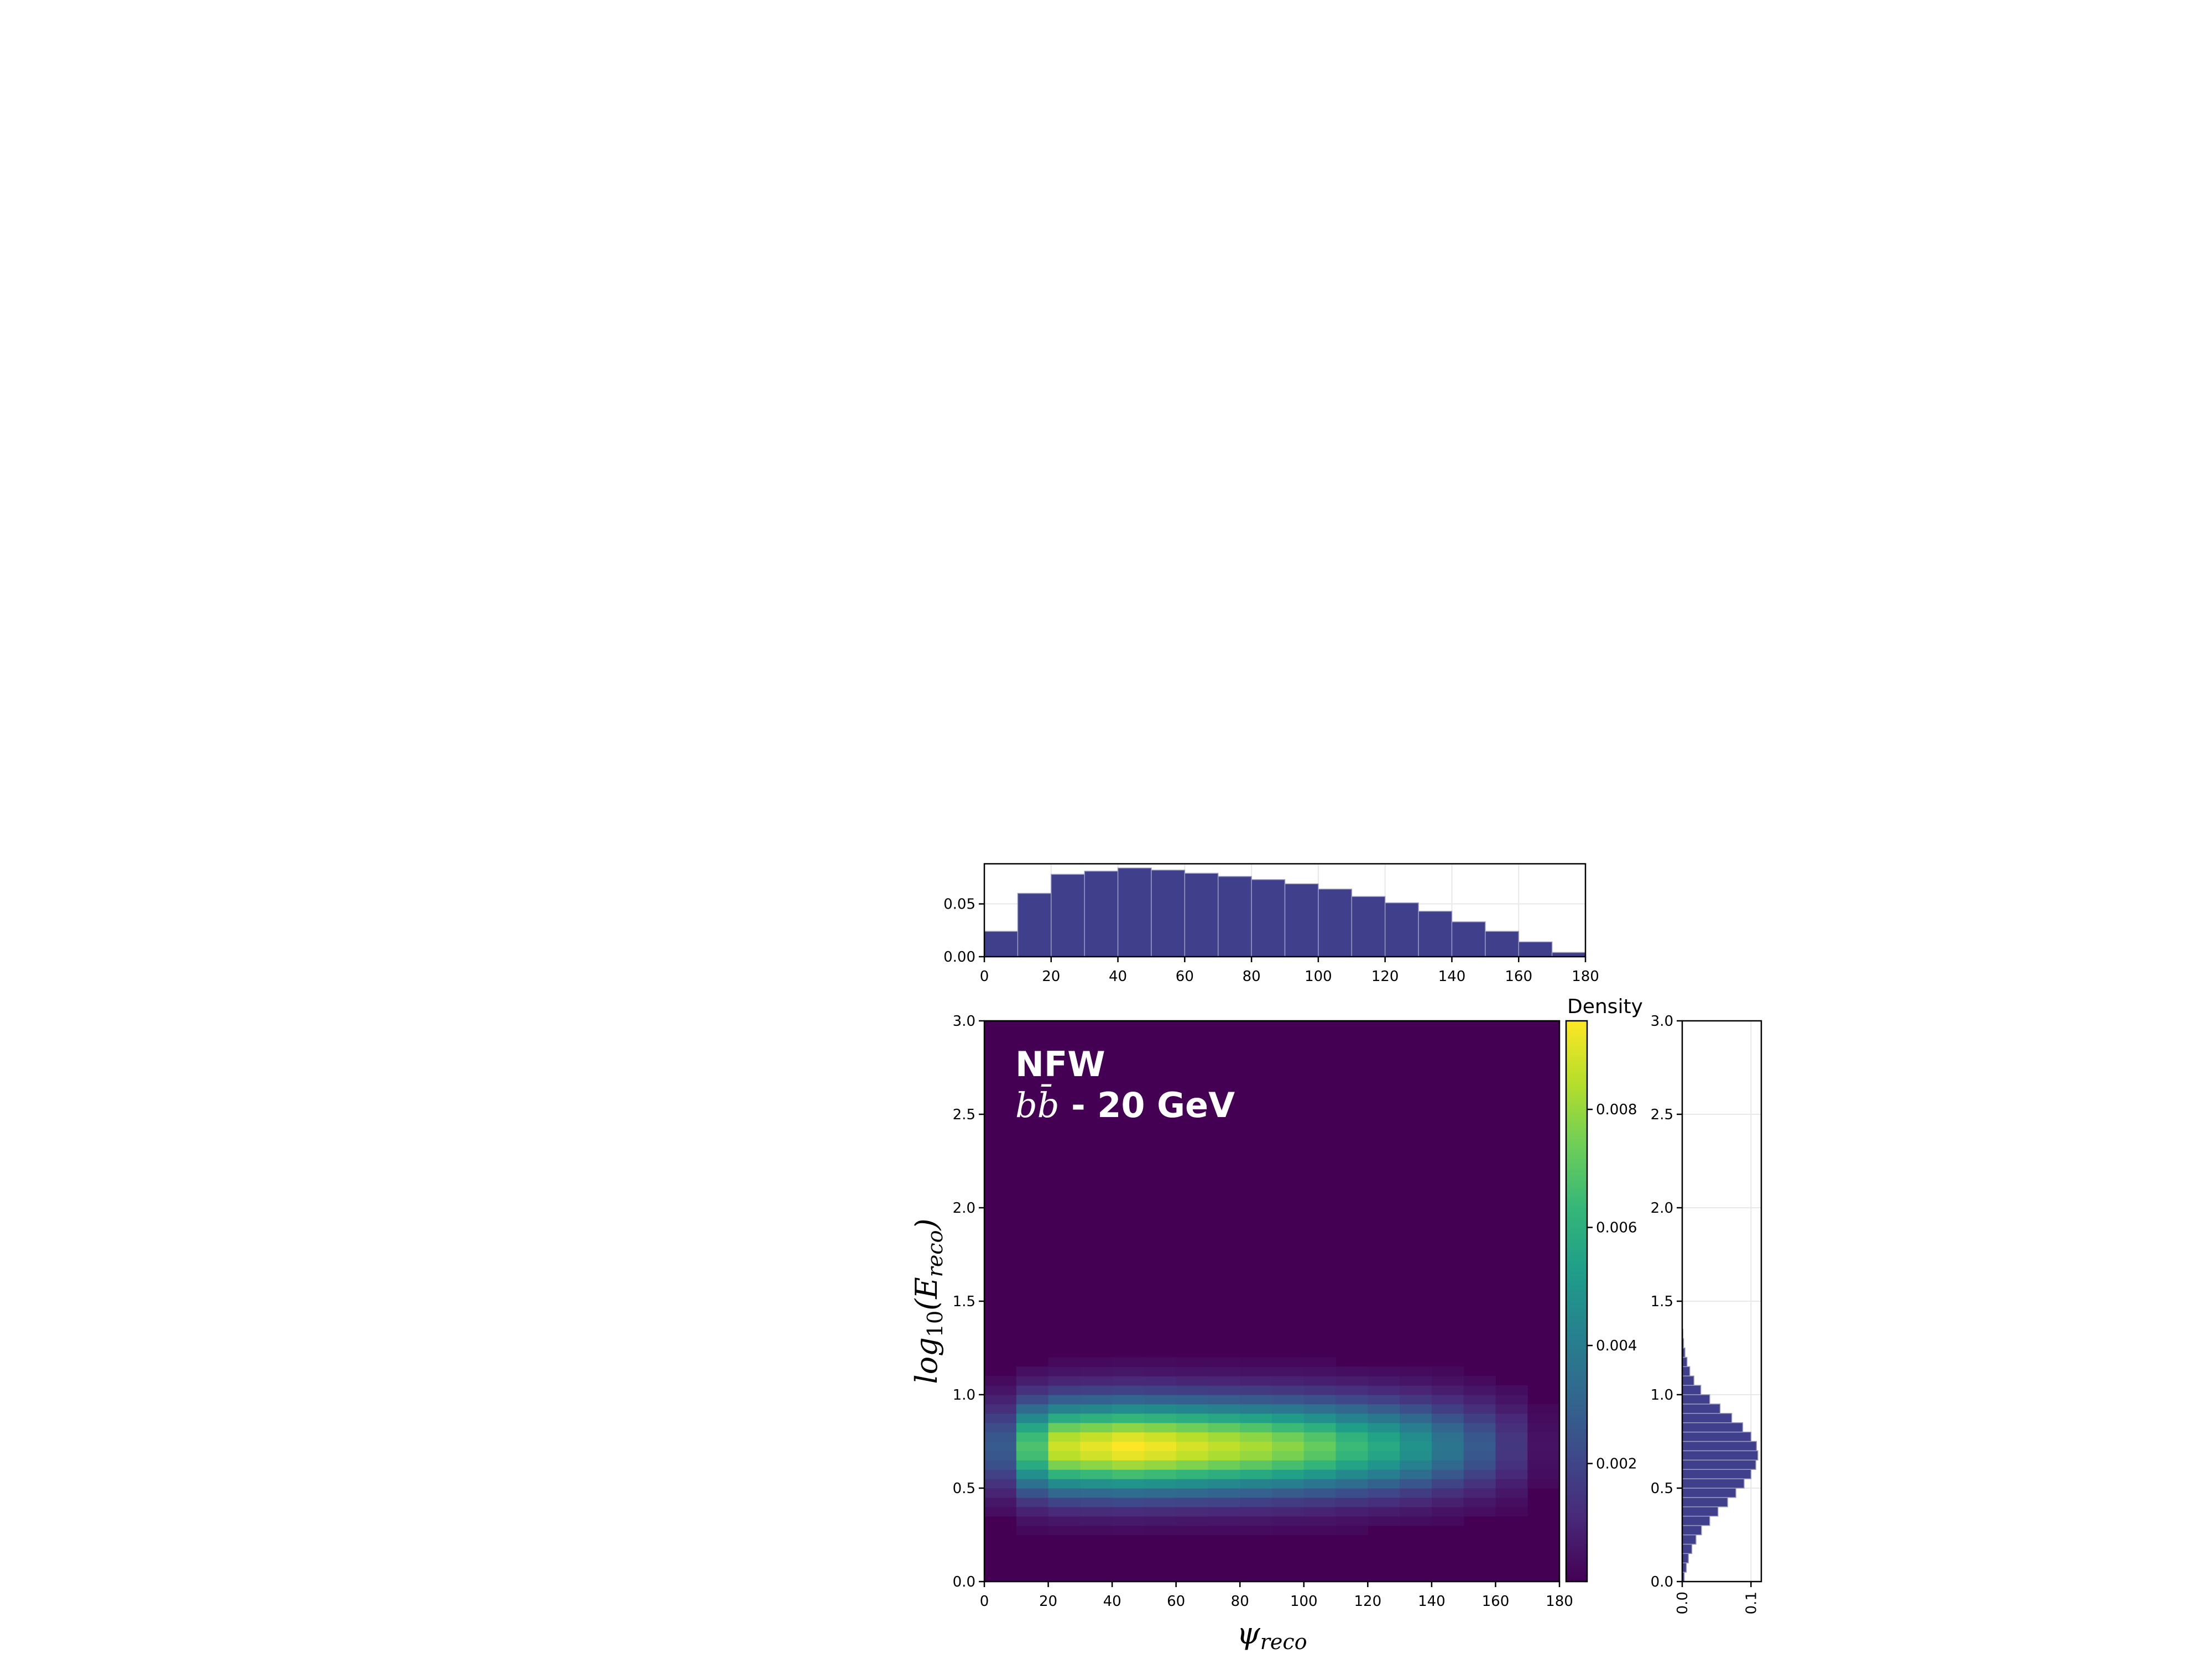  I want to click on top-hist-x-tick-label: 140, so click(1452, 977).